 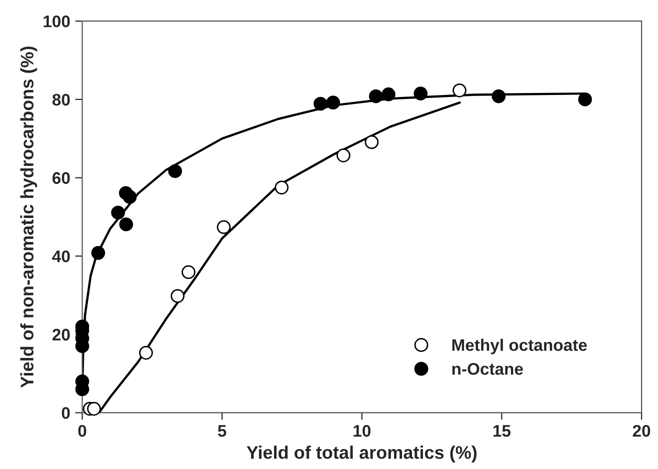 What do you see at coordinates (61, 100) in the screenshot?
I see `y-tick-label: 80` at bounding box center [61, 100].